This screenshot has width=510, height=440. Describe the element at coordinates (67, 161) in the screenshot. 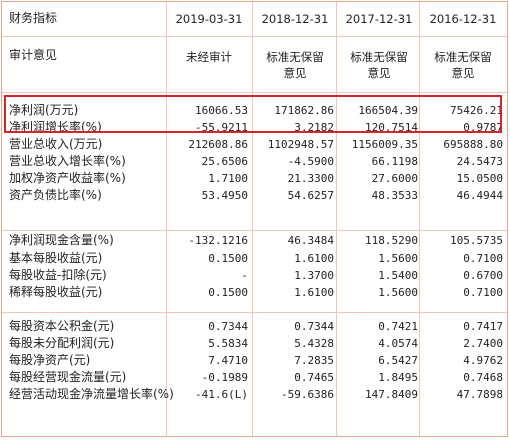

I see `row-label: 营业总收入增长率(%)` at that location.